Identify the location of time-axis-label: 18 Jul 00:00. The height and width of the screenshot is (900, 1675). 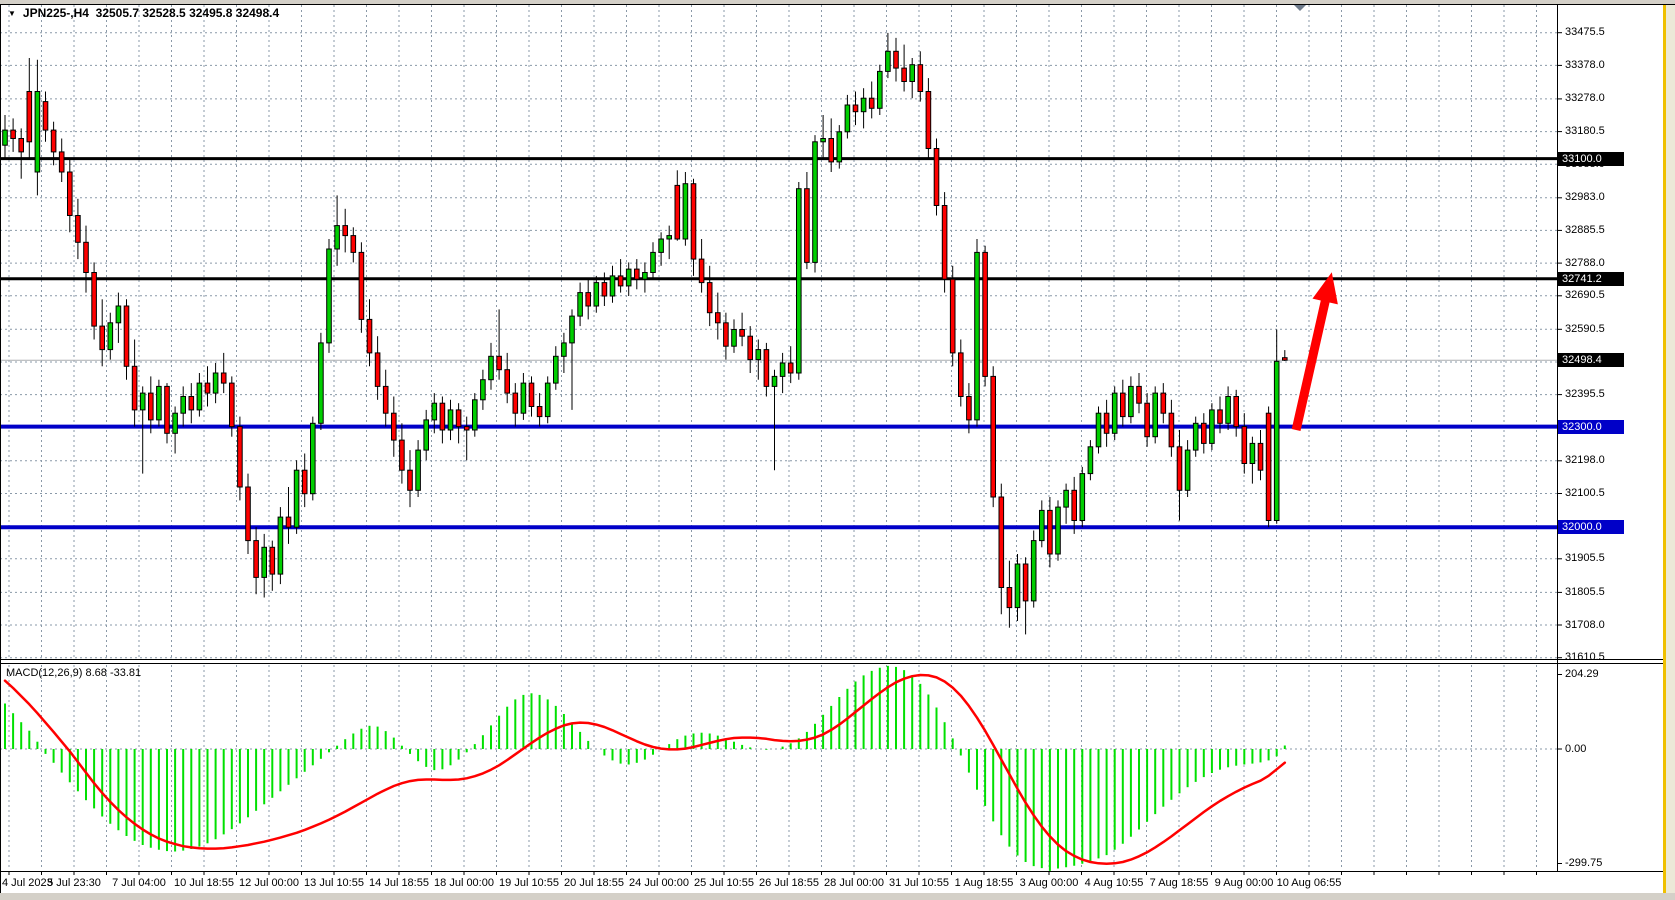
(464, 883).